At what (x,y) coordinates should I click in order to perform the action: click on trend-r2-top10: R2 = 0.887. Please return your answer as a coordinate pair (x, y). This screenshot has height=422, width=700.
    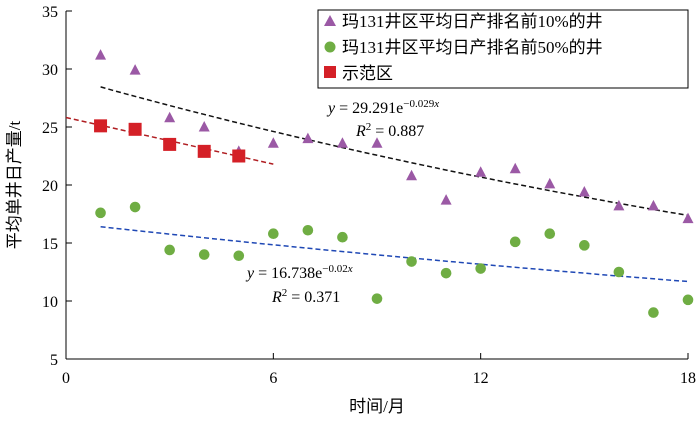
    Looking at the image, I should click on (389, 130).